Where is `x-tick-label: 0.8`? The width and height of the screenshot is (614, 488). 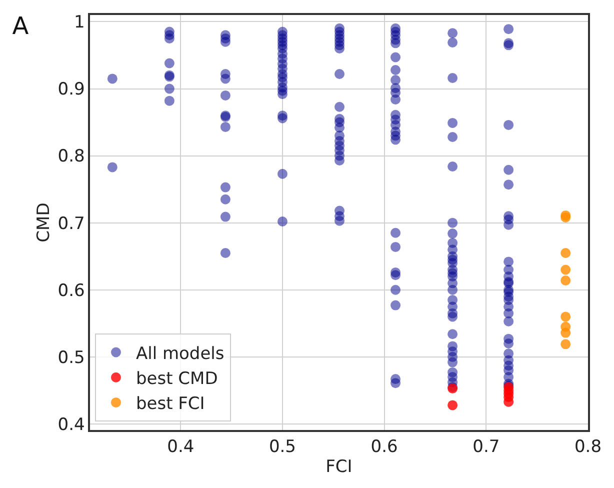
x-tick-label: 0.8 is located at coordinates (588, 447).